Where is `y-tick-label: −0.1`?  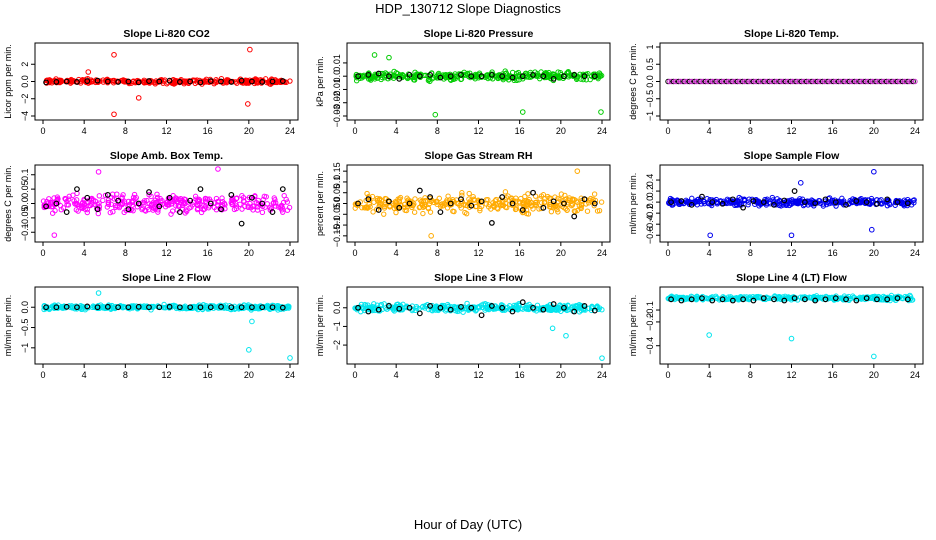
y-tick-label: −0.1 is located at coordinates (650, 310).